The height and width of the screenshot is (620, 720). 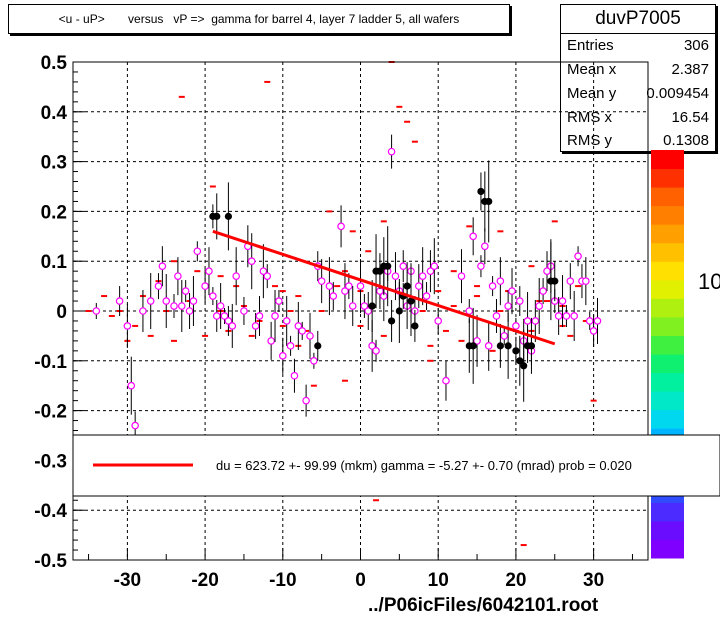 I want to click on y-tick-label: -0.2, so click(x=50, y=412).